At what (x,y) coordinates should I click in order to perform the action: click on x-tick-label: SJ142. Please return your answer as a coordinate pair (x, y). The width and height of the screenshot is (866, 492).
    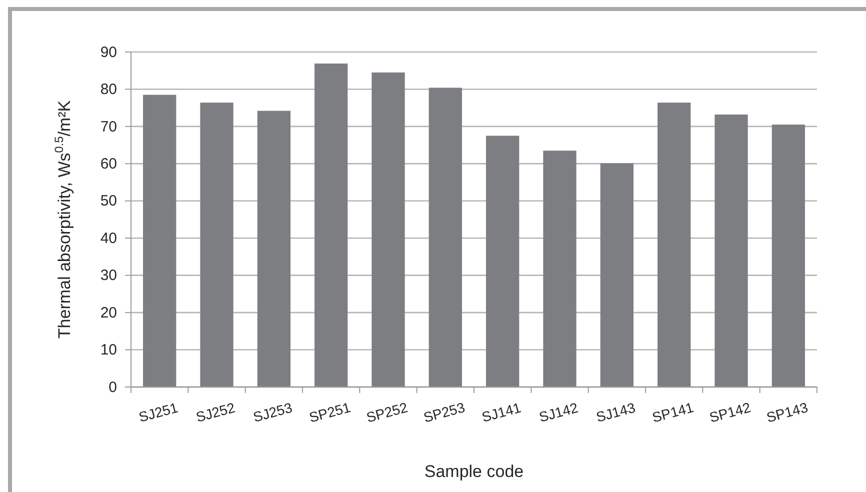
    Looking at the image, I should click on (558, 412).